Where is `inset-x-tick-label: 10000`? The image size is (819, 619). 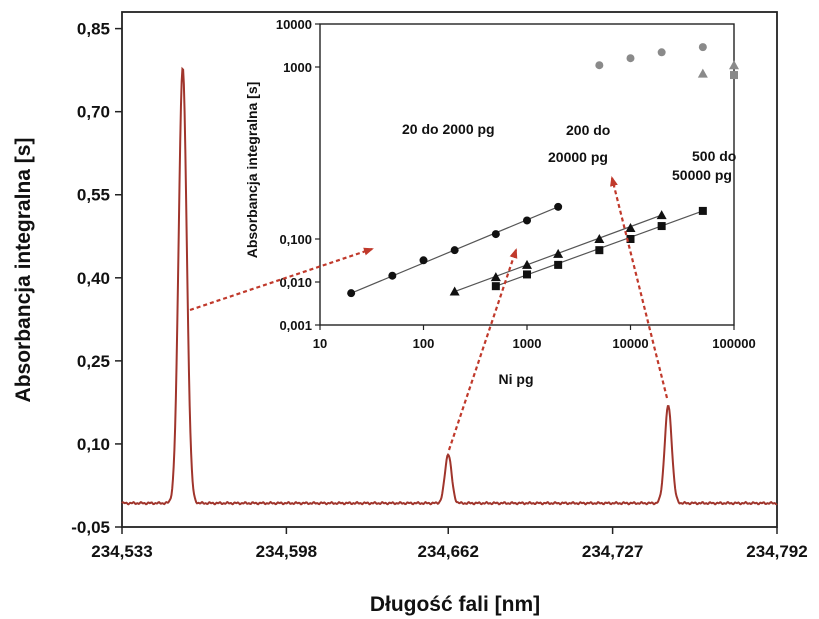
inset-x-tick-label: 10000 is located at coordinates (630, 343).